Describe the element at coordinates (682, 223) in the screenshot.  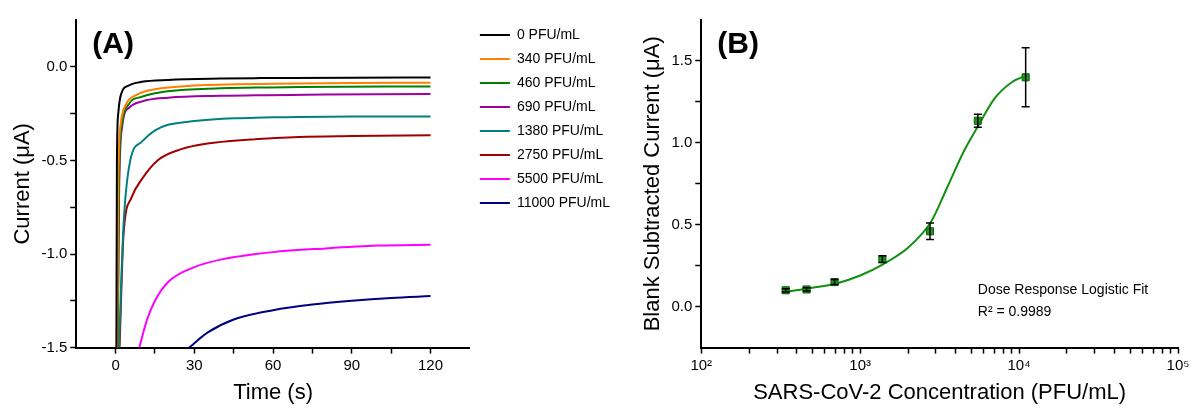
I see `y-tick-label: 0.5` at that location.